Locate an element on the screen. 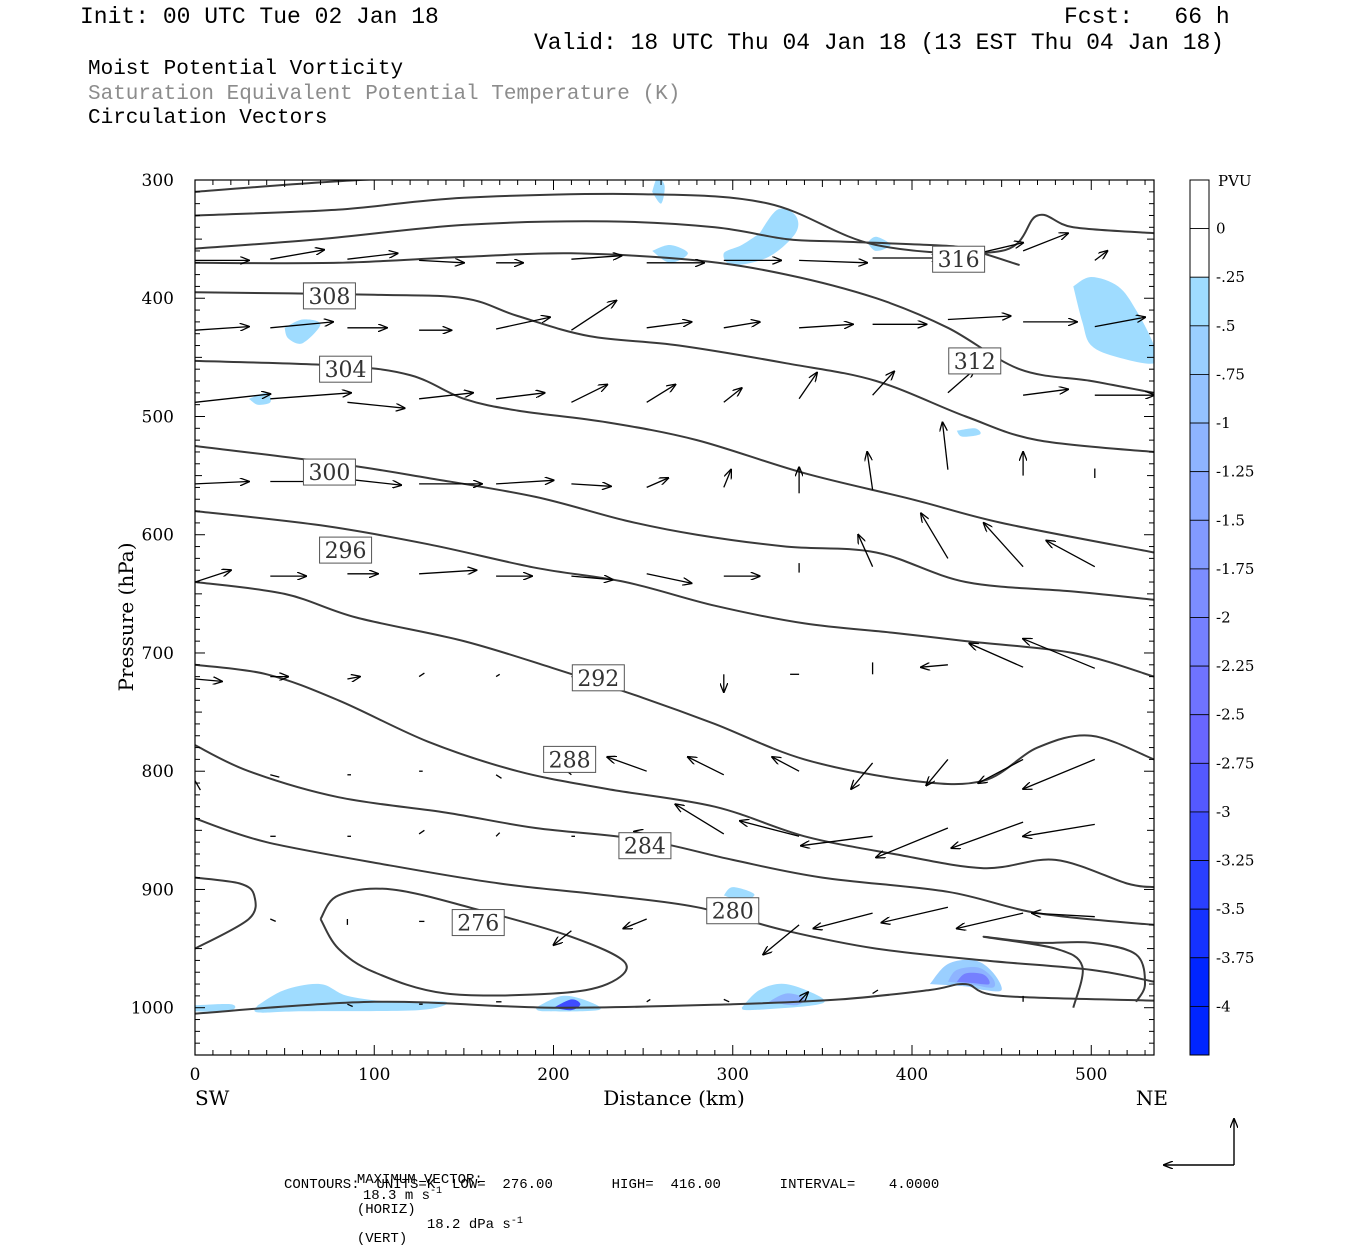 This screenshot has height=1247, width=1350. colorbar-label: -4 is located at coordinates (1223, 1006).